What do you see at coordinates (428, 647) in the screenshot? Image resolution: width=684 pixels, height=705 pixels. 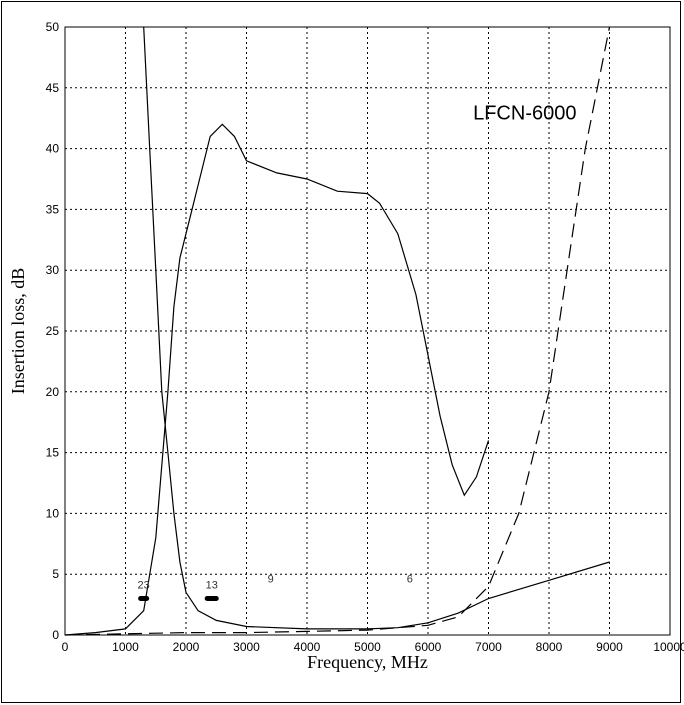 I see `x-tick-label: 6000` at bounding box center [428, 647].